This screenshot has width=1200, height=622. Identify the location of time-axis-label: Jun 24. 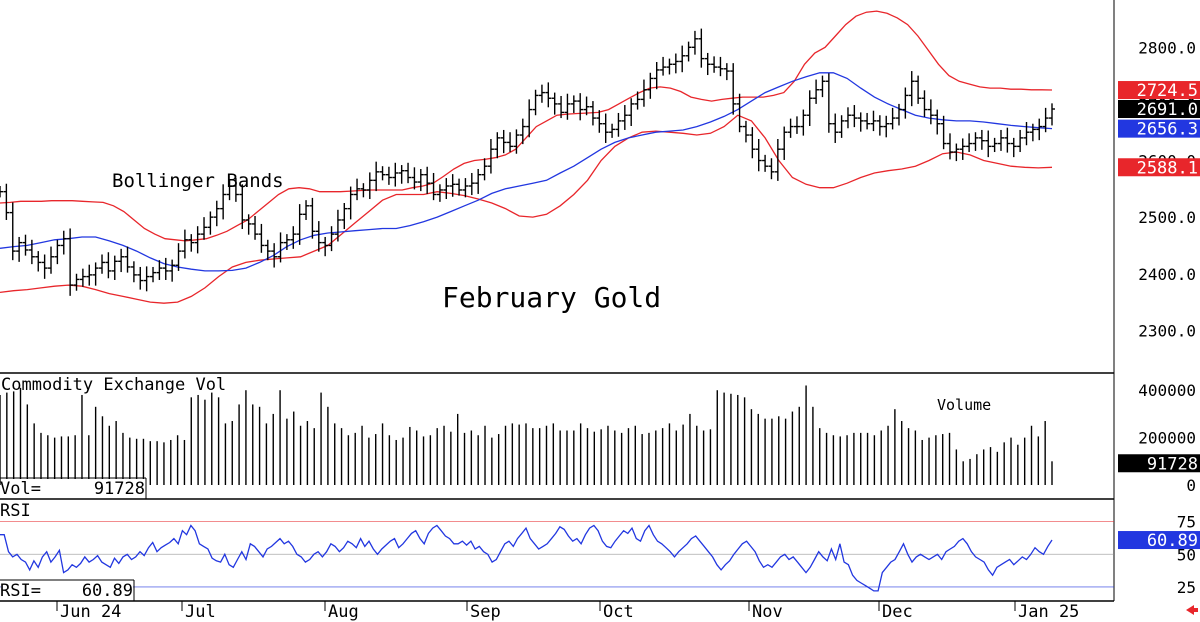
(90, 612).